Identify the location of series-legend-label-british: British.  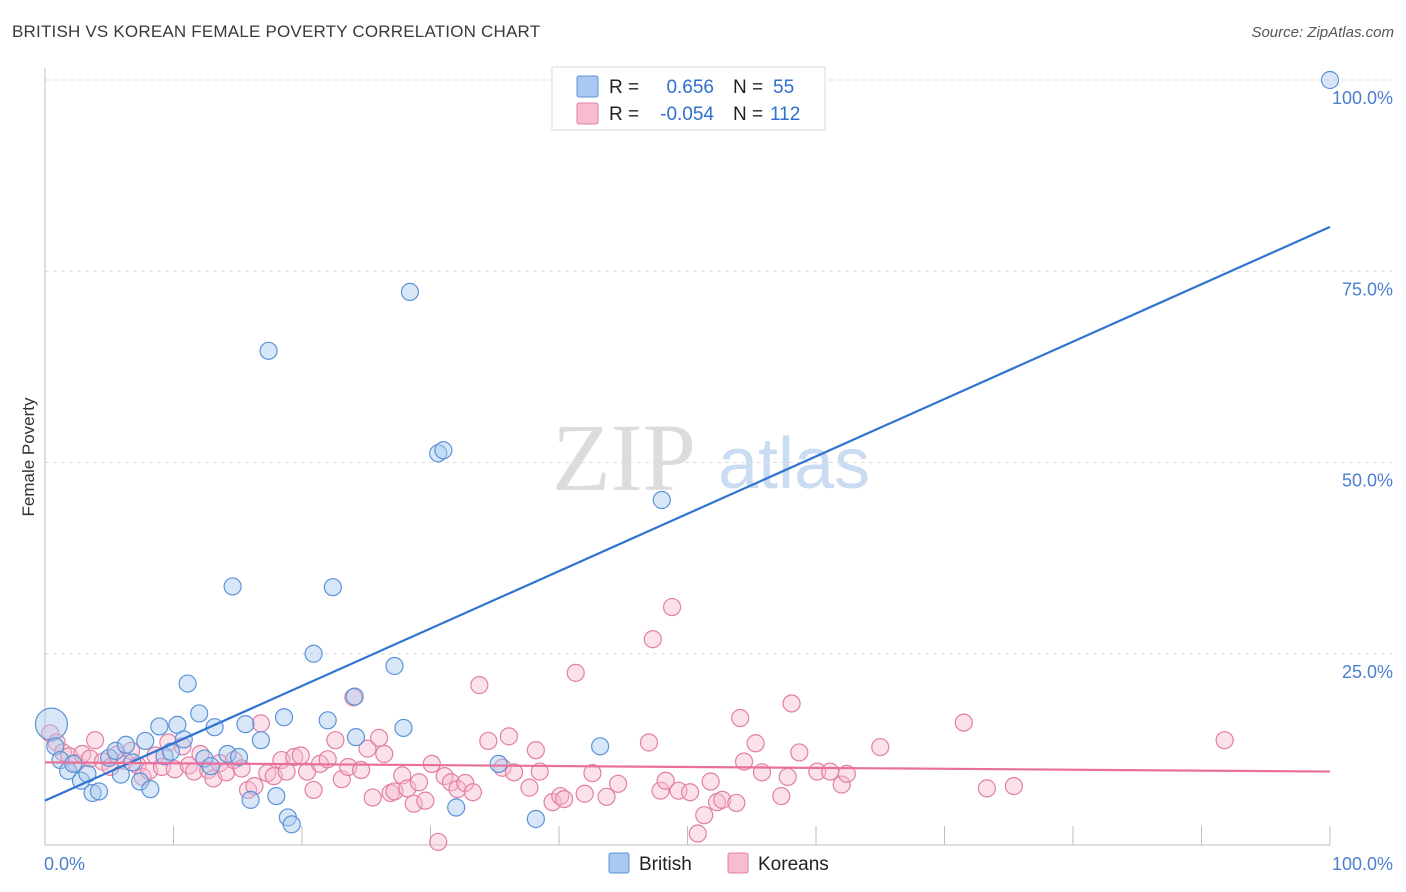
(665, 864).